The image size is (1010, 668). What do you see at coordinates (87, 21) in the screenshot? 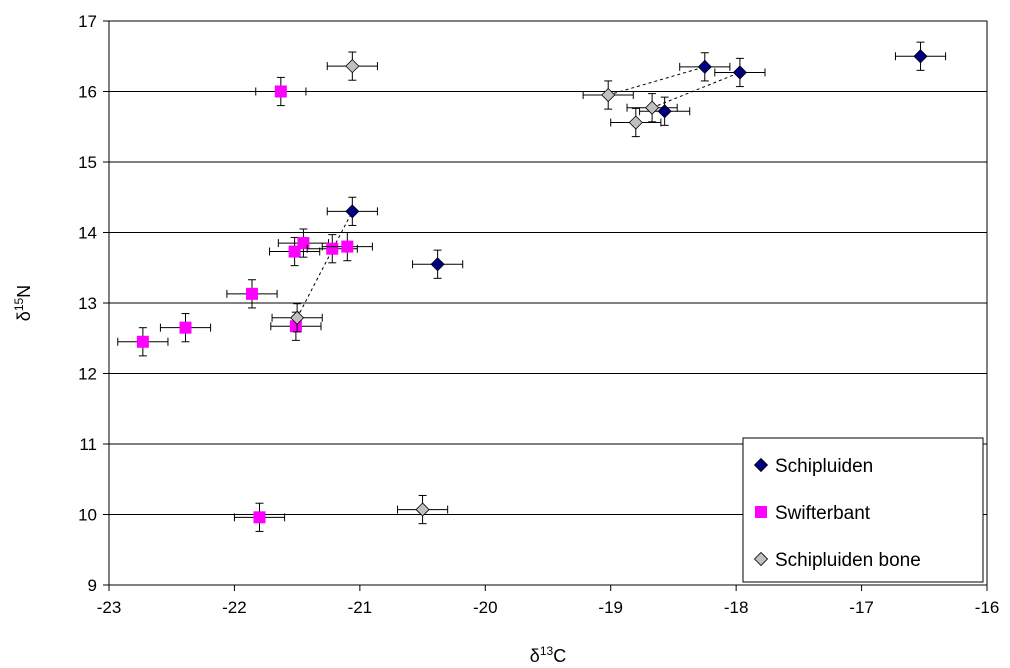
I see `y-tick-label: 17` at bounding box center [87, 21].